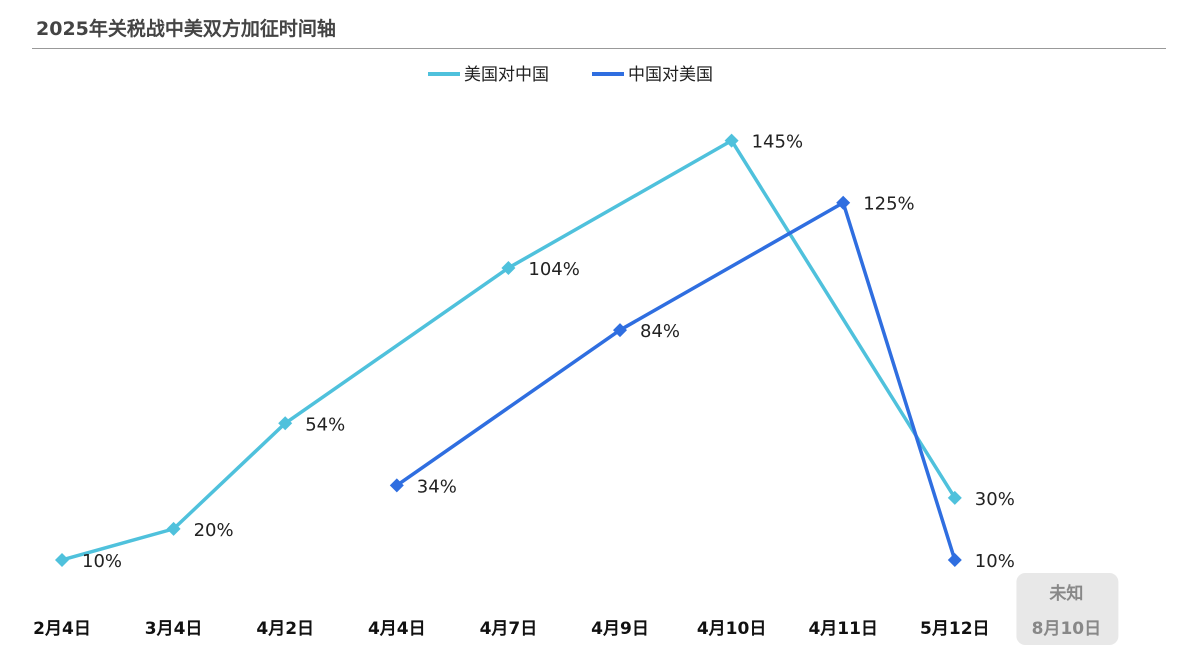 The height and width of the screenshot is (660, 1182). What do you see at coordinates (599, 48) in the screenshot?
I see `title-divider` at bounding box center [599, 48].